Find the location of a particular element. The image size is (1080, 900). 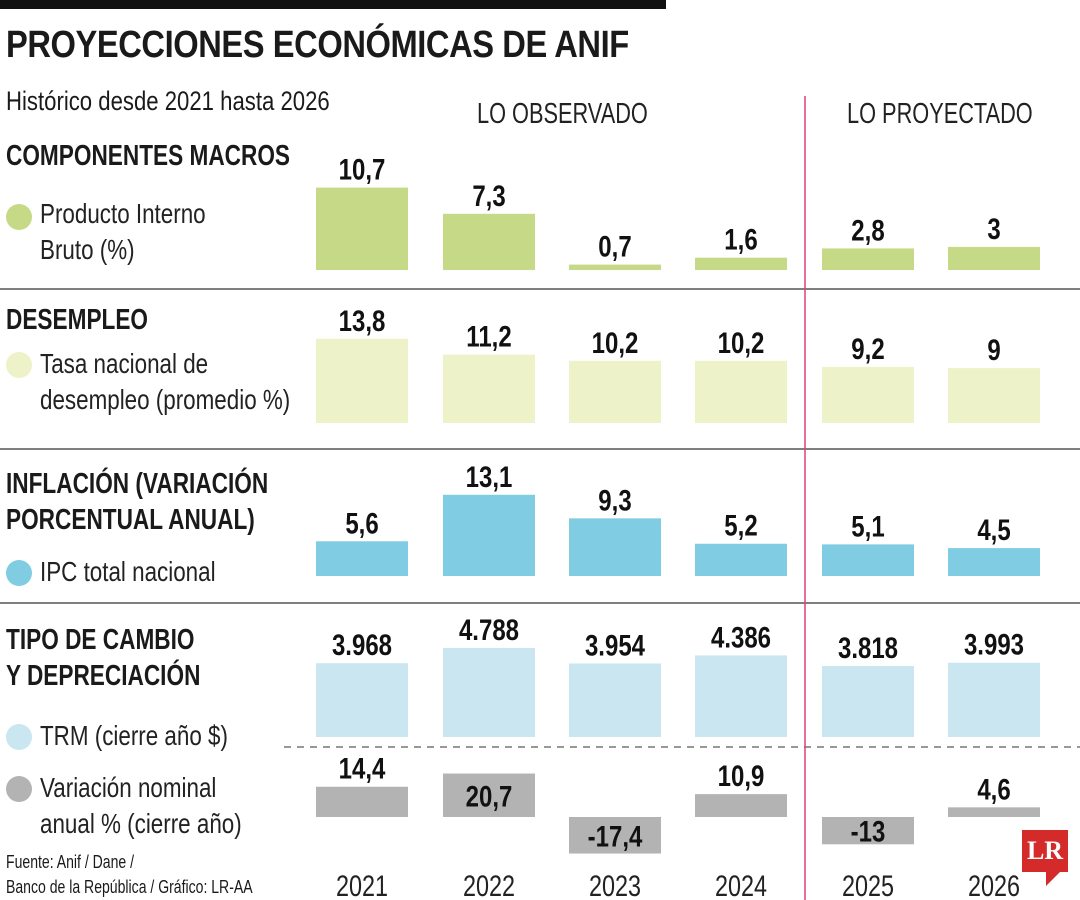

data-label: 4.386 is located at coordinates (741, 637).